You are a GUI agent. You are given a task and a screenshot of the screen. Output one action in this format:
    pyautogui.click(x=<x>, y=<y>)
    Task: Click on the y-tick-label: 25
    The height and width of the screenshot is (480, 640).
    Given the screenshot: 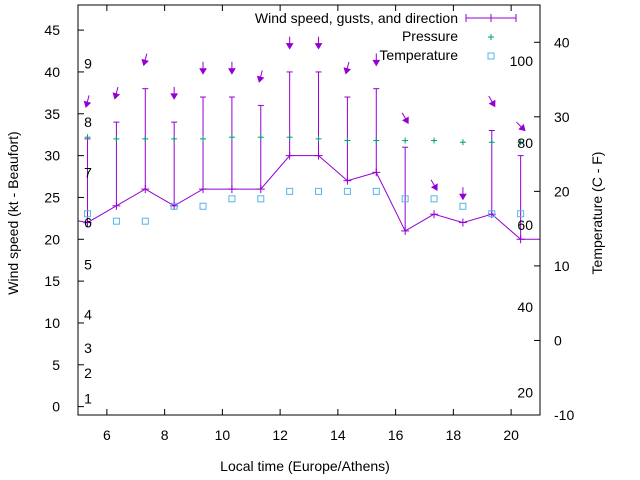 What is the action you would take?
    pyautogui.click(x=52, y=197)
    